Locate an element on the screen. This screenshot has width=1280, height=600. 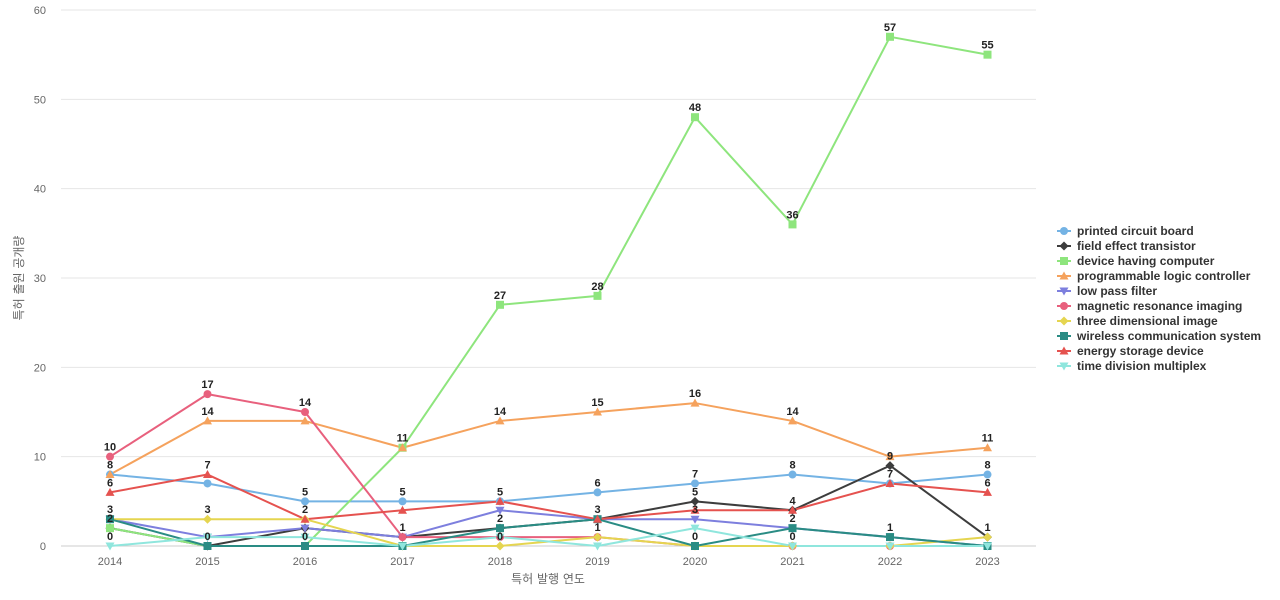
legend-label: time division multiplex is located at coordinates (1142, 366).